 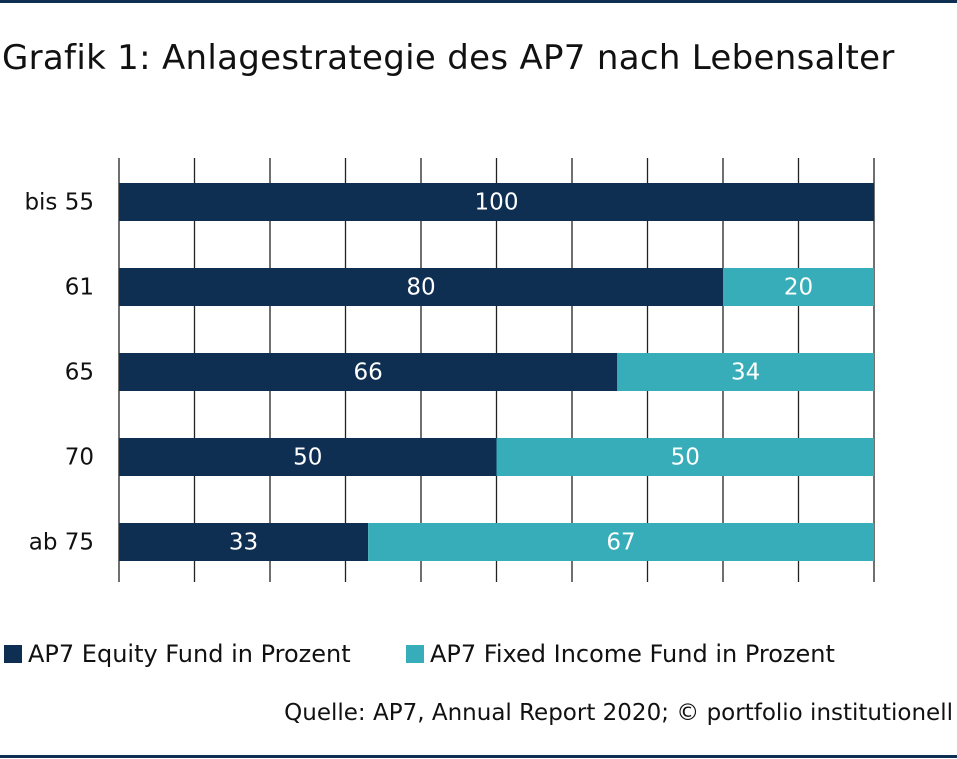 What do you see at coordinates (61, 543) in the screenshot?
I see `category-label: ab 75` at bounding box center [61, 543].